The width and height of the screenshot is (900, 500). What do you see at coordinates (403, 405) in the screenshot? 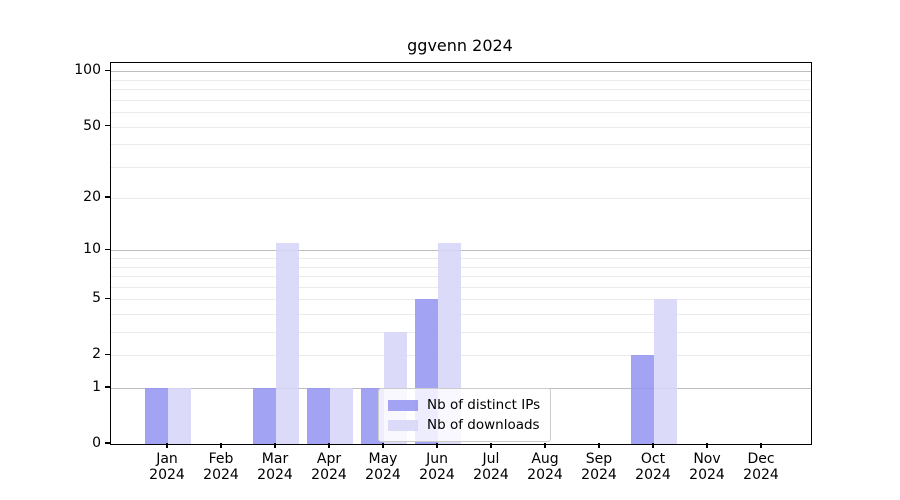
I see `legend-swatch-distinct-ips-icon` at bounding box center [403, 405].